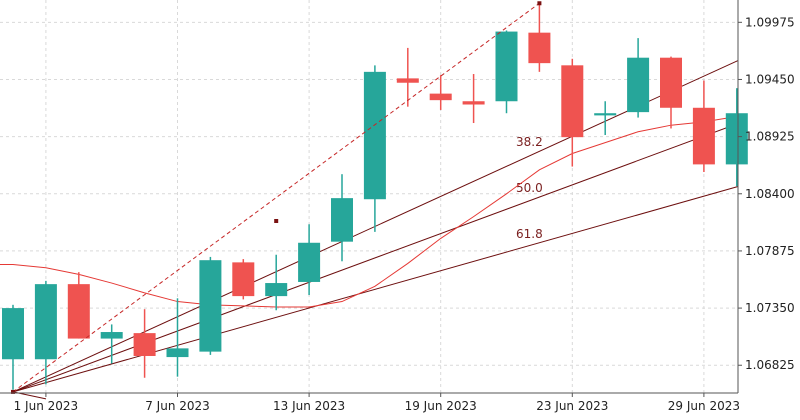 This screenshot has width=800, height=420. I want to click on x-tick-label: 1 Jun 2023, so click(46, 406).